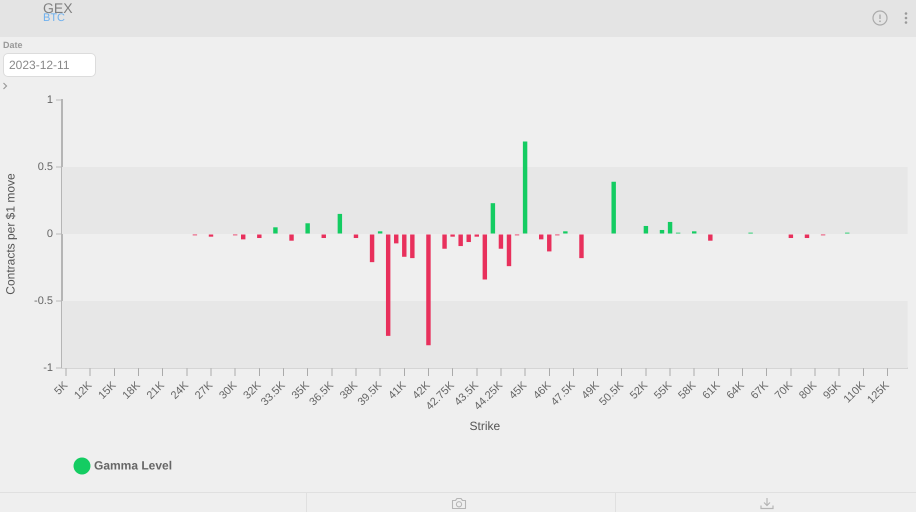  What do you see at coordinates (760, 390) in the screenshot?
I see `x-tick-label: 67K` at bounding box center [760, 390].